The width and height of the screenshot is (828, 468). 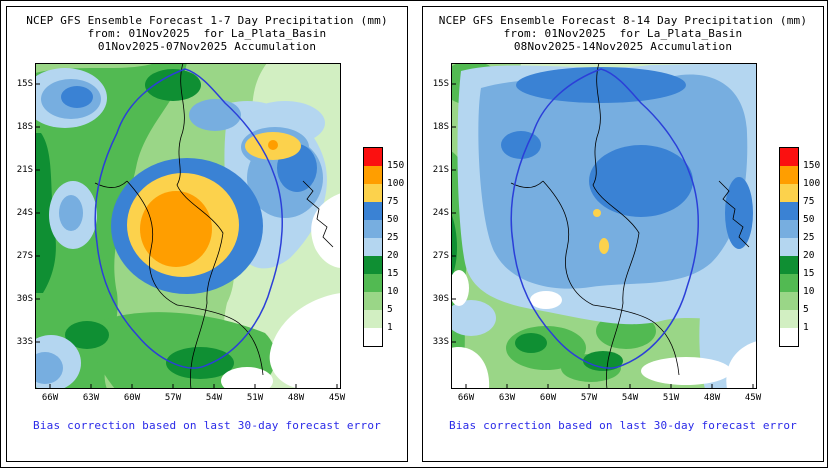 I want to click on contour-100mm-spot, so click(x=273, y=145).